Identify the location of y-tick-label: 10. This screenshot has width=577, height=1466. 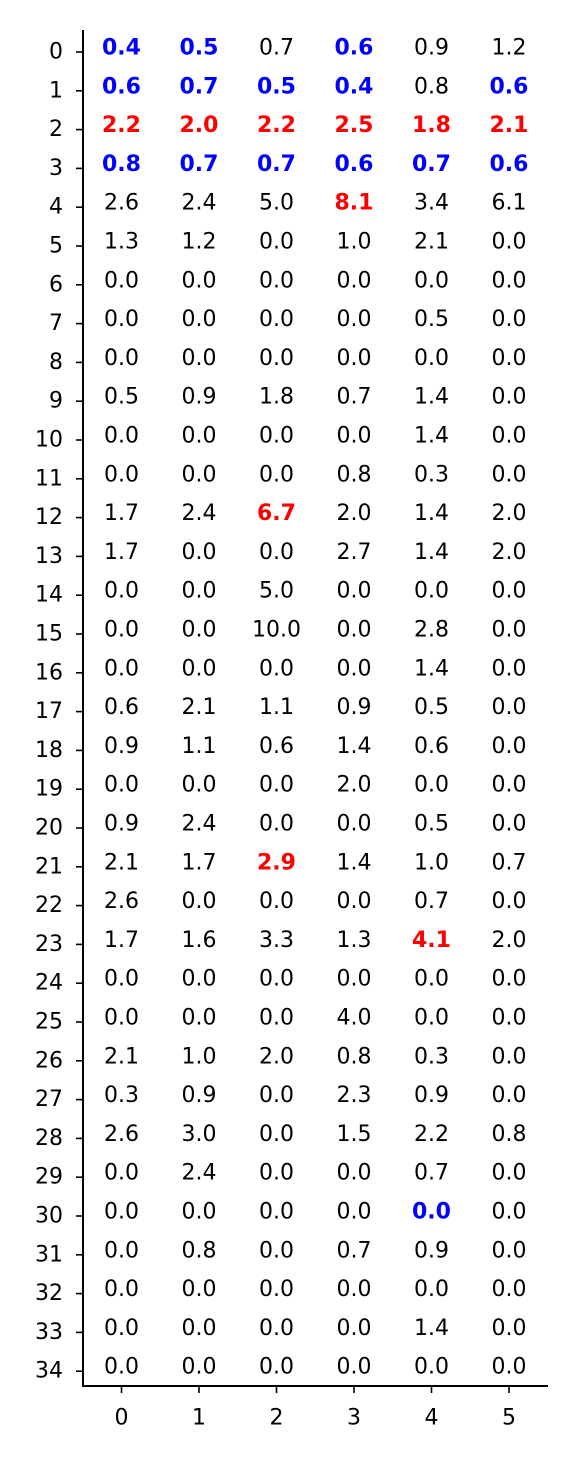
(49, 440).